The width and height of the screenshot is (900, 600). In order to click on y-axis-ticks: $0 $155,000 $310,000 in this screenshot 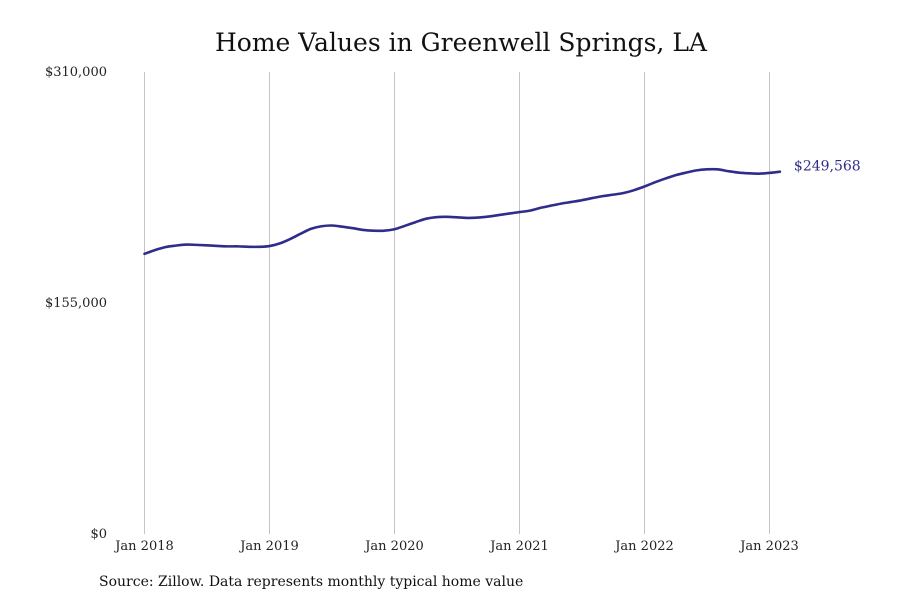, I will do `click(76, 303)`.